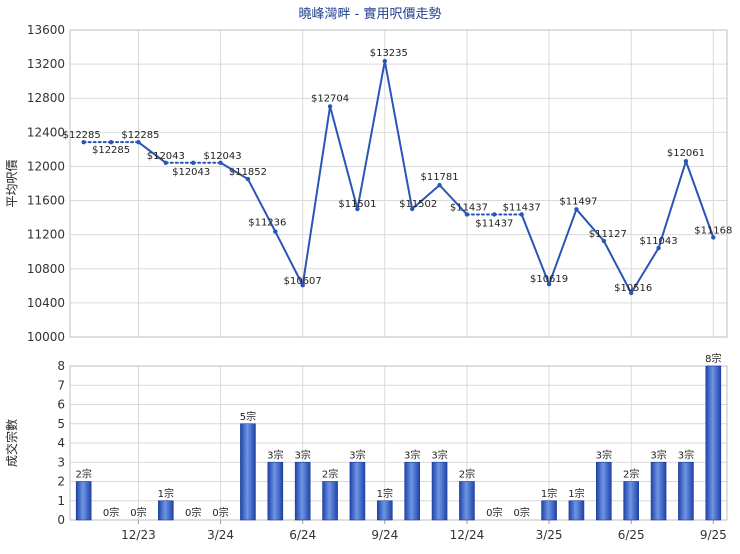 This screenshot has height=554, width=740. I want to click on price-data-label: $11781, so click(439, 177).